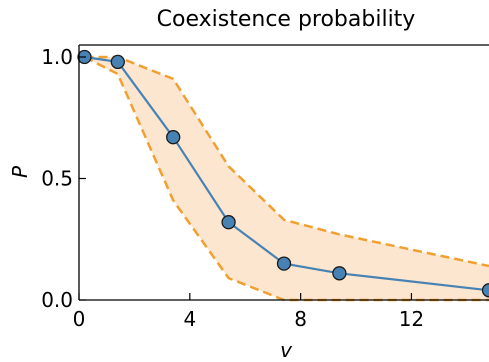 The image size is (489, 362). I want to click on y-ticks: 0.0 0.5 1.0, so click(63, 178).